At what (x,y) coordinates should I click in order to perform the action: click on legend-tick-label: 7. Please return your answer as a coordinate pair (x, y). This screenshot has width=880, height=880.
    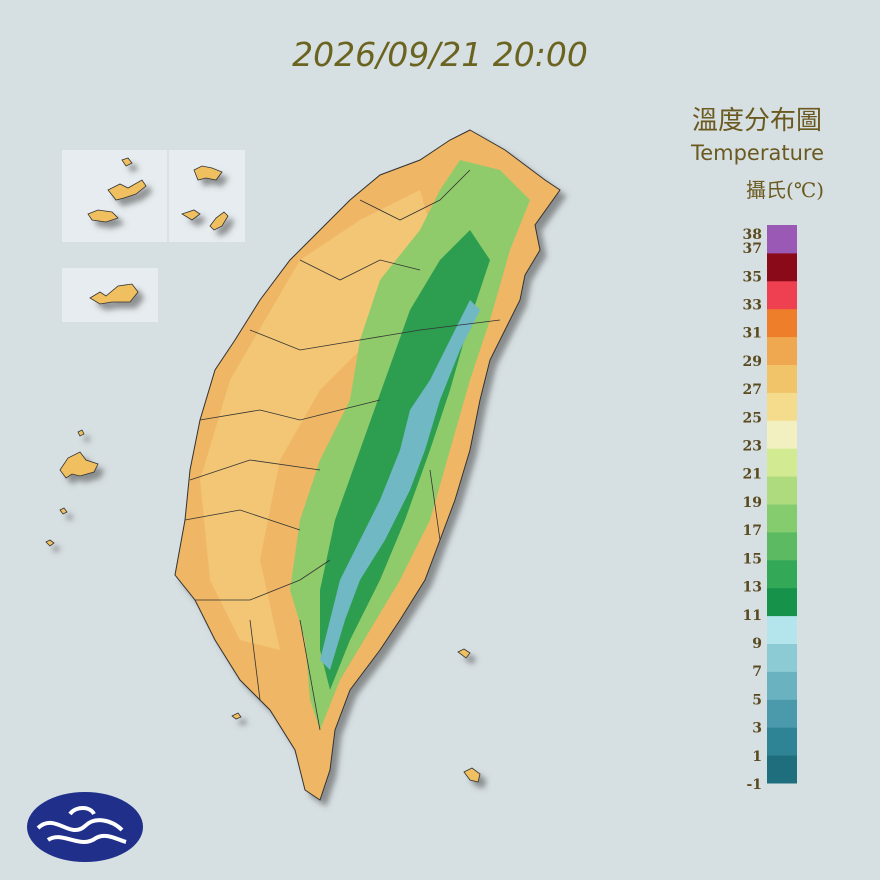
    Looking at the image, I should click on (757, 672).